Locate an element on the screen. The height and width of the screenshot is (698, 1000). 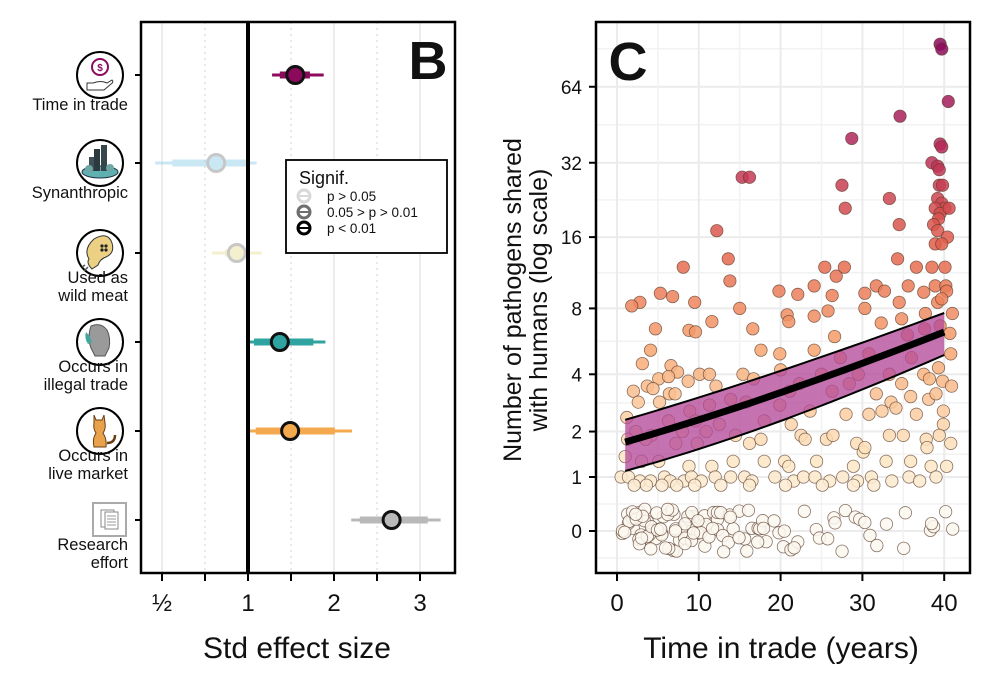
y-axis-title-line-1: Number of pathogens shared is located at coordinates (513, 300).